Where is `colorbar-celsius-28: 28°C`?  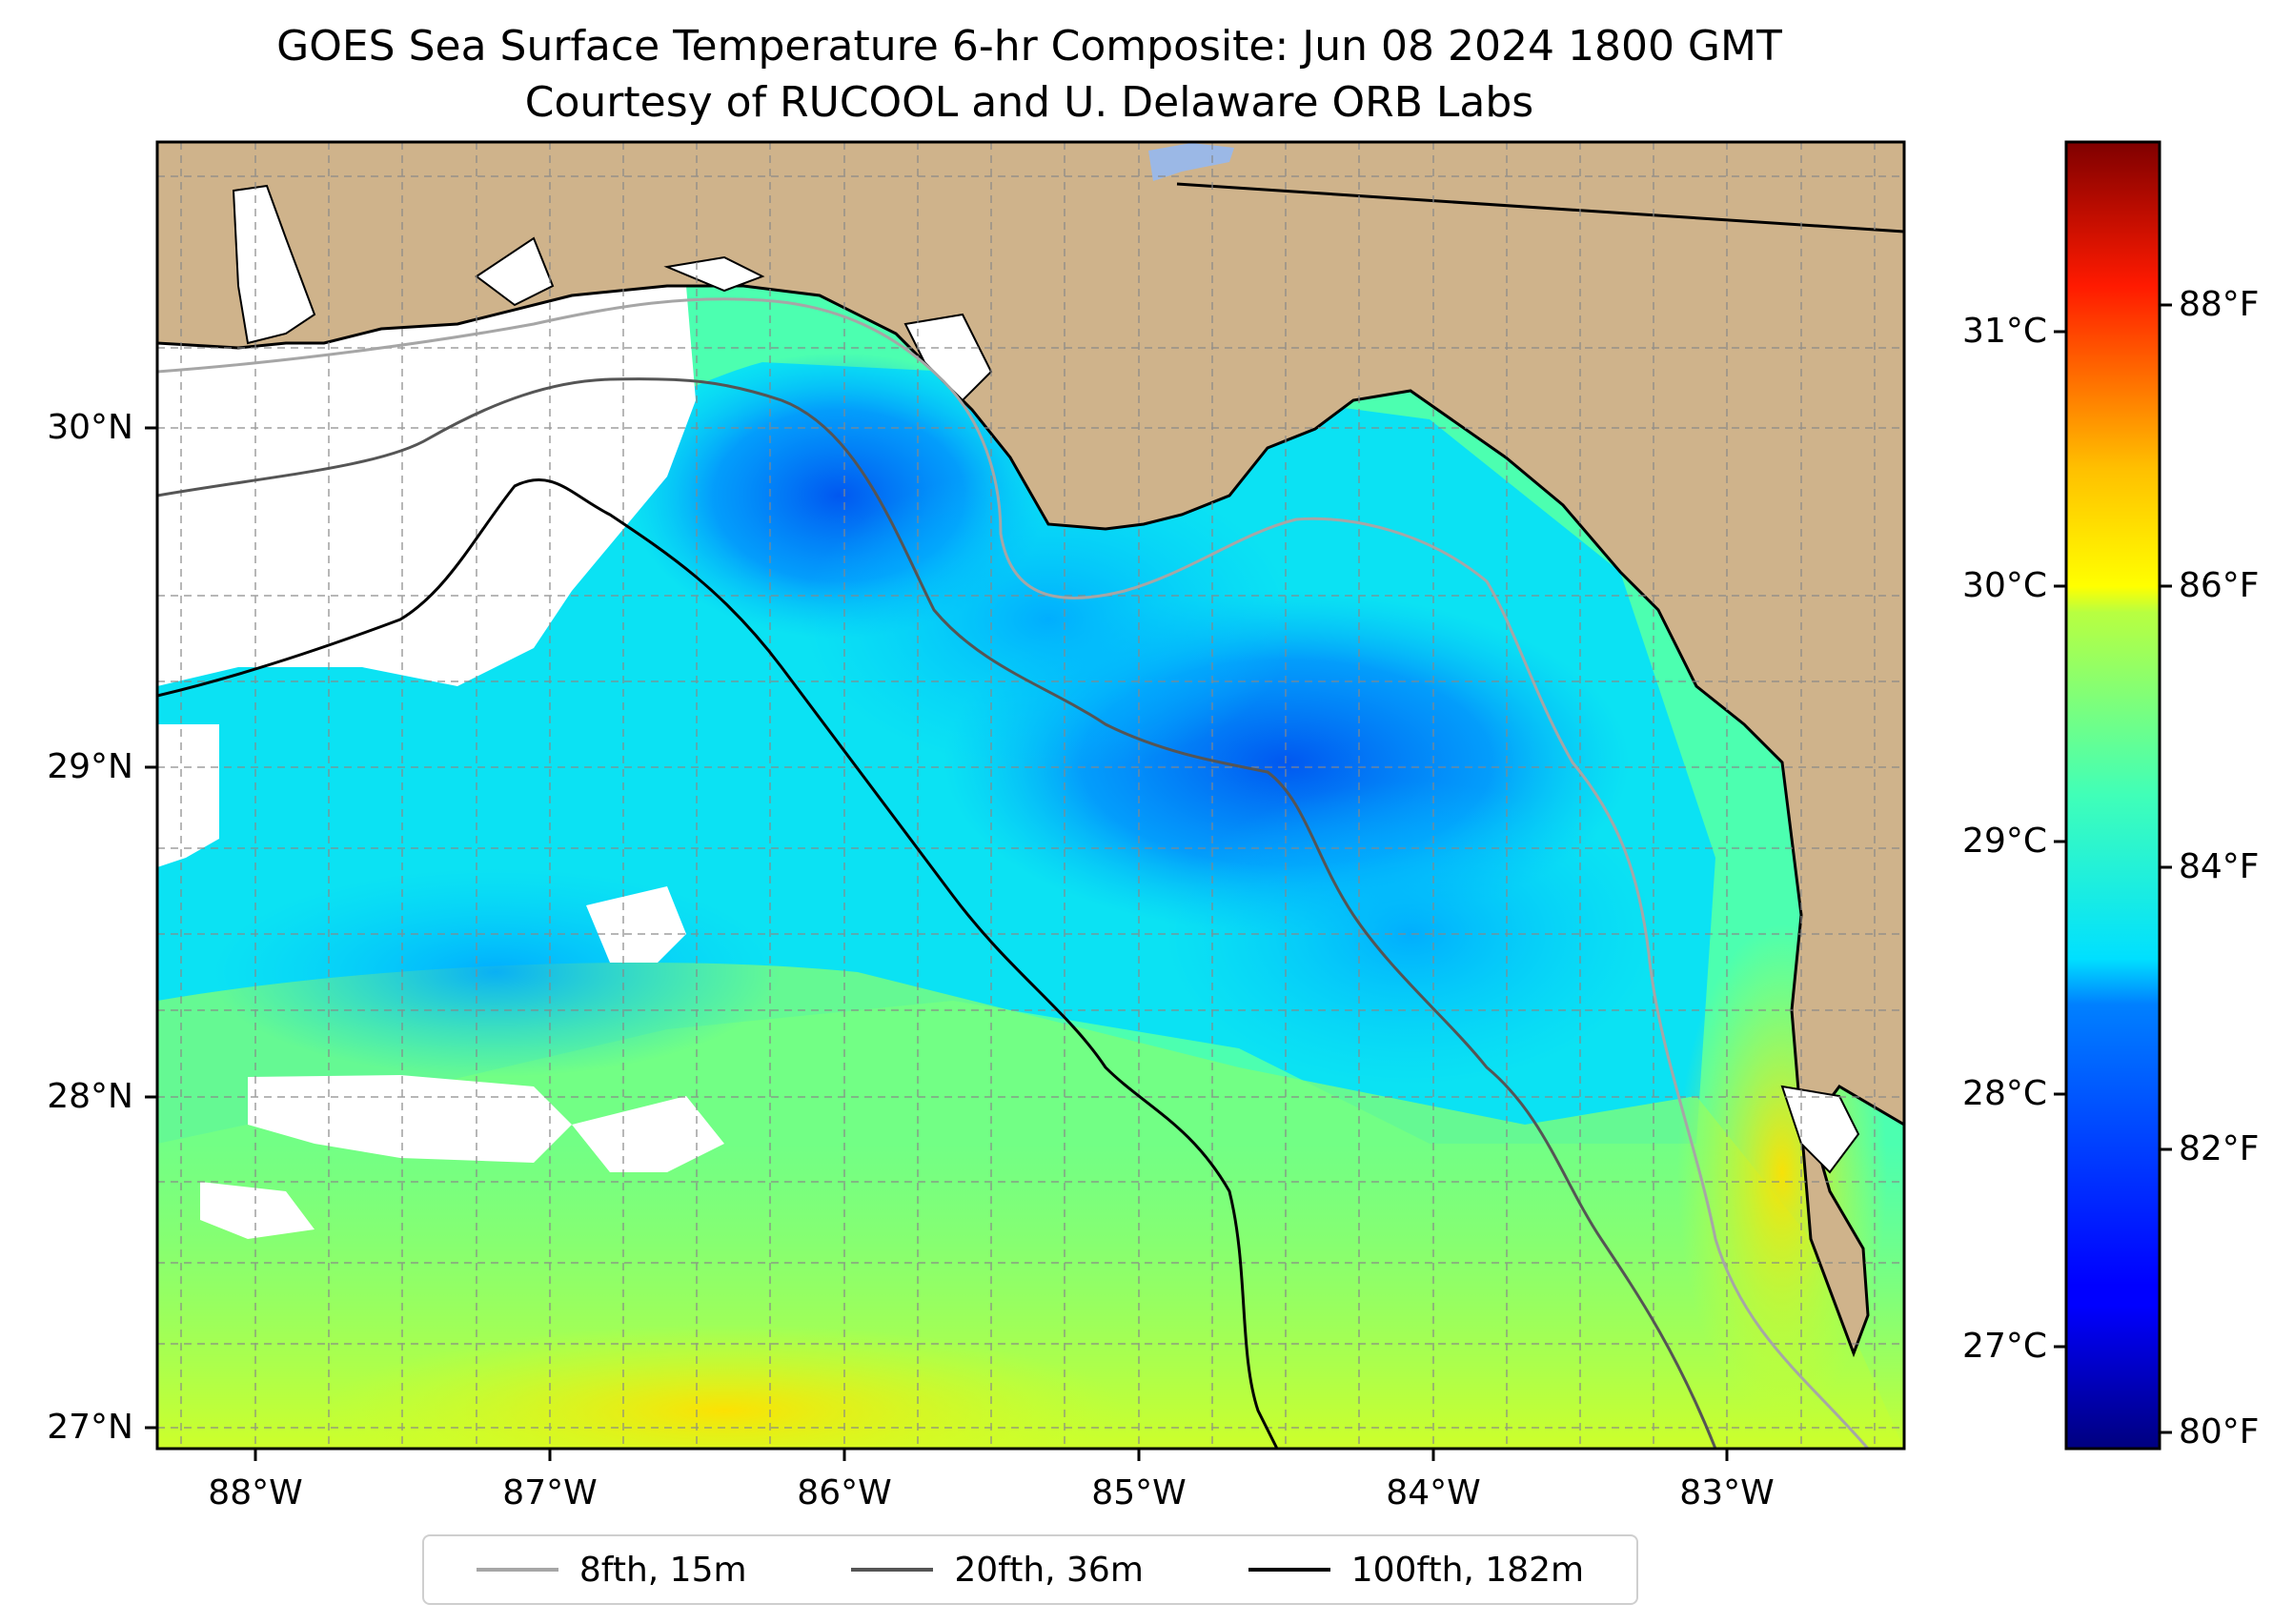 colorbar-celsius-28: 28°C is located at coordinates (2005, 1093).